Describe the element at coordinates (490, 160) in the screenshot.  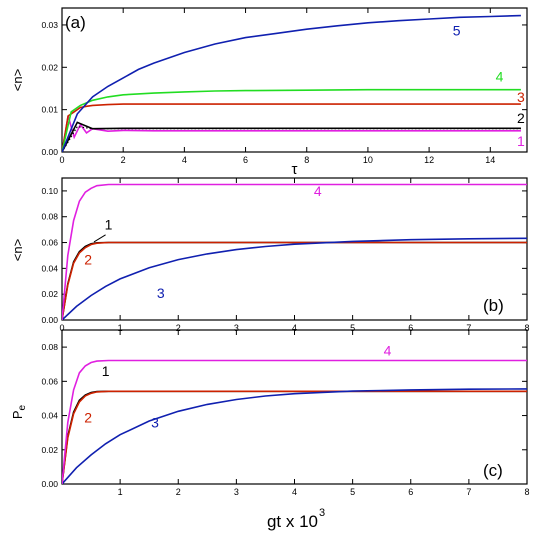
I see `x-tick-label: 14` at that location.